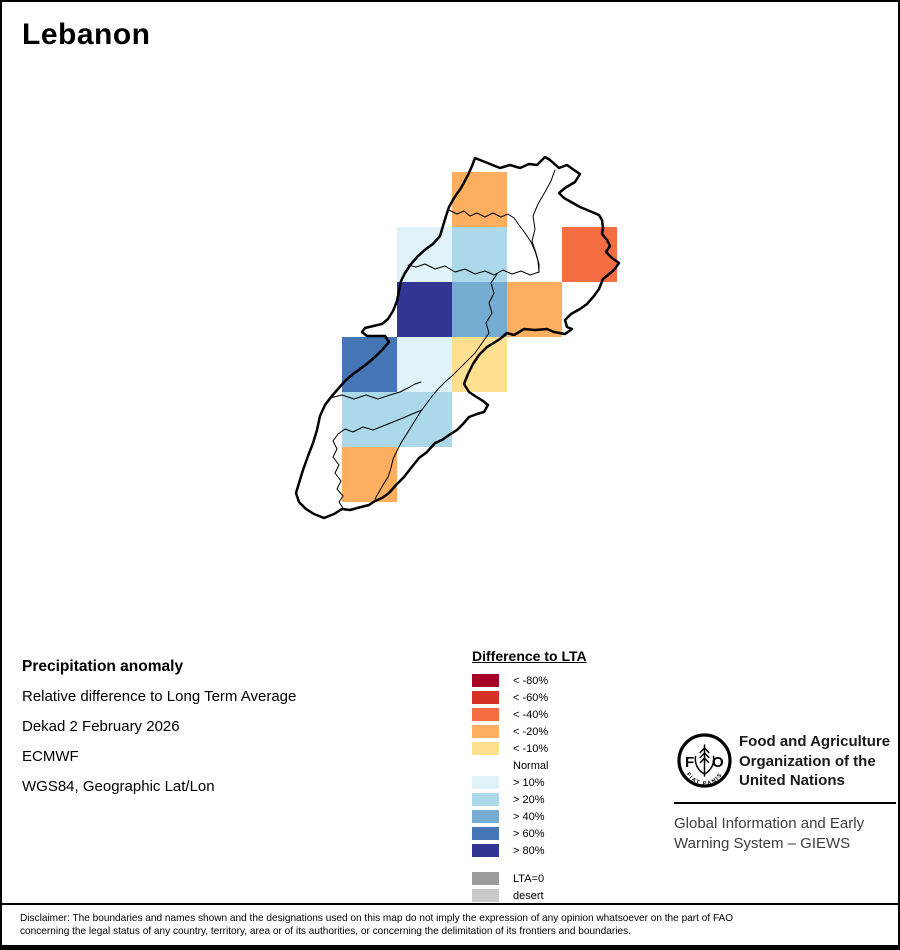 The image size is (900, 950). I want to click on legend-label: < -20%, so click(531, 731).